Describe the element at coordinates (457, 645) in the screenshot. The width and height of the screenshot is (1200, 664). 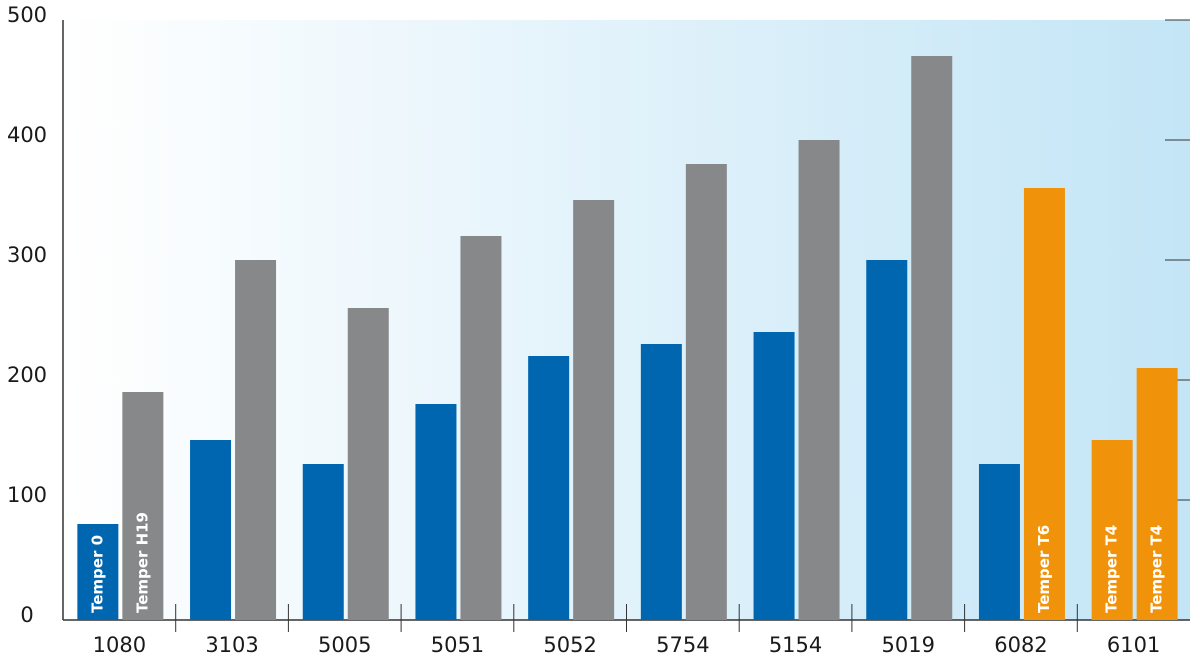
I see `x-tick-label: 5051` at that location.